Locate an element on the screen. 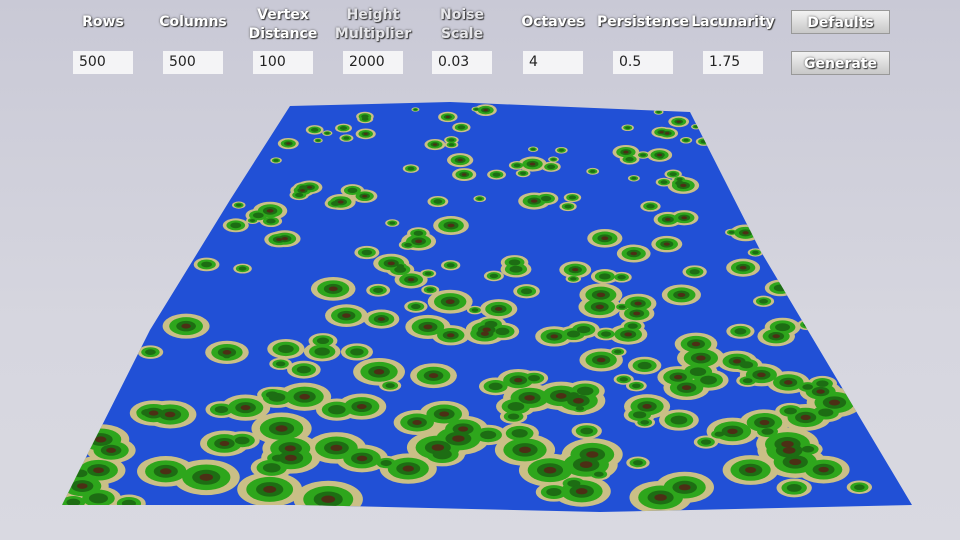  field-label: Lacunarity is located at coordinates (733, 22).